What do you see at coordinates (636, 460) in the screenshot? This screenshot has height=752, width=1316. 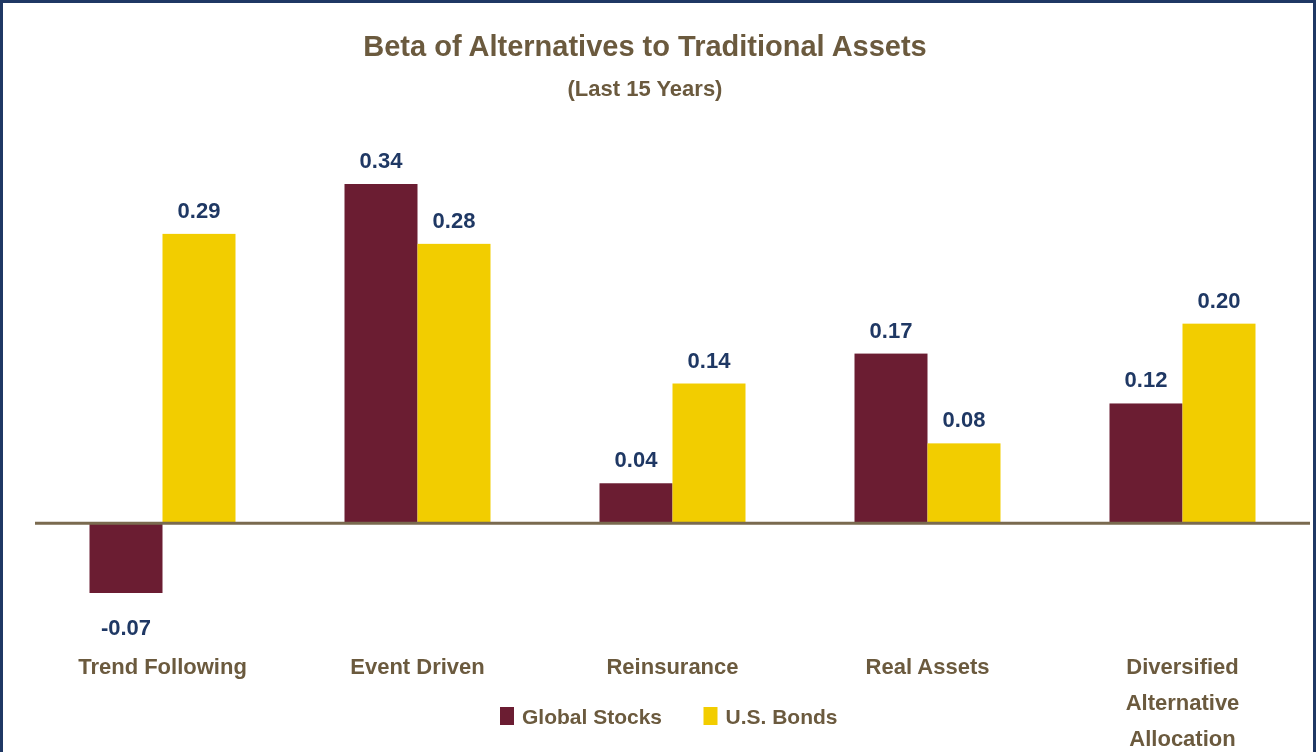 I see `data-label: 0.04` at bounding box center [636, 460].